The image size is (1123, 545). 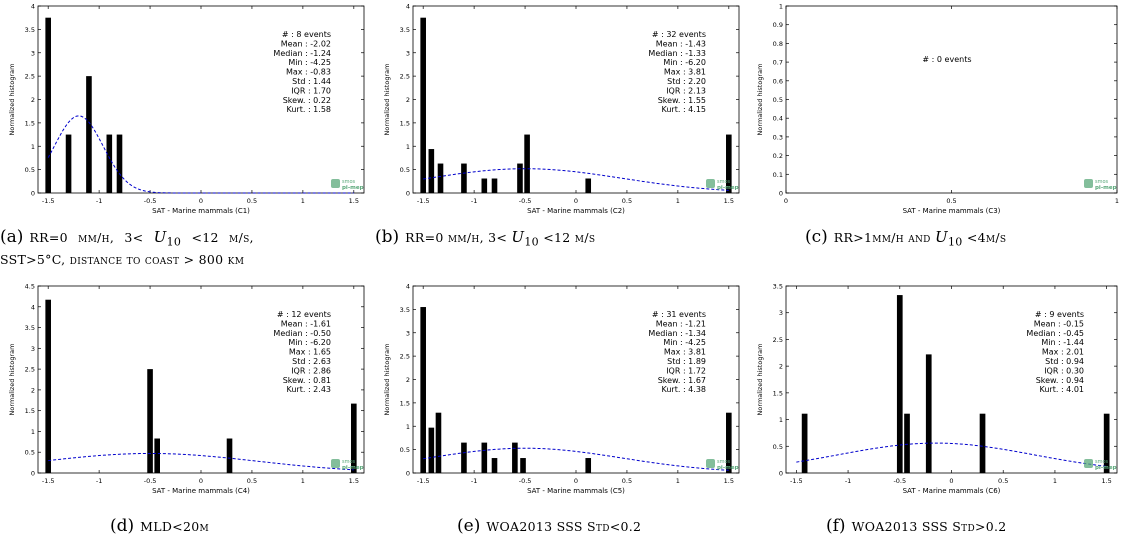 What do you see at coordinates (405, 357) in the screenshot?
I see `y-tick-label: 2.5` at bounding box center [405, 357].